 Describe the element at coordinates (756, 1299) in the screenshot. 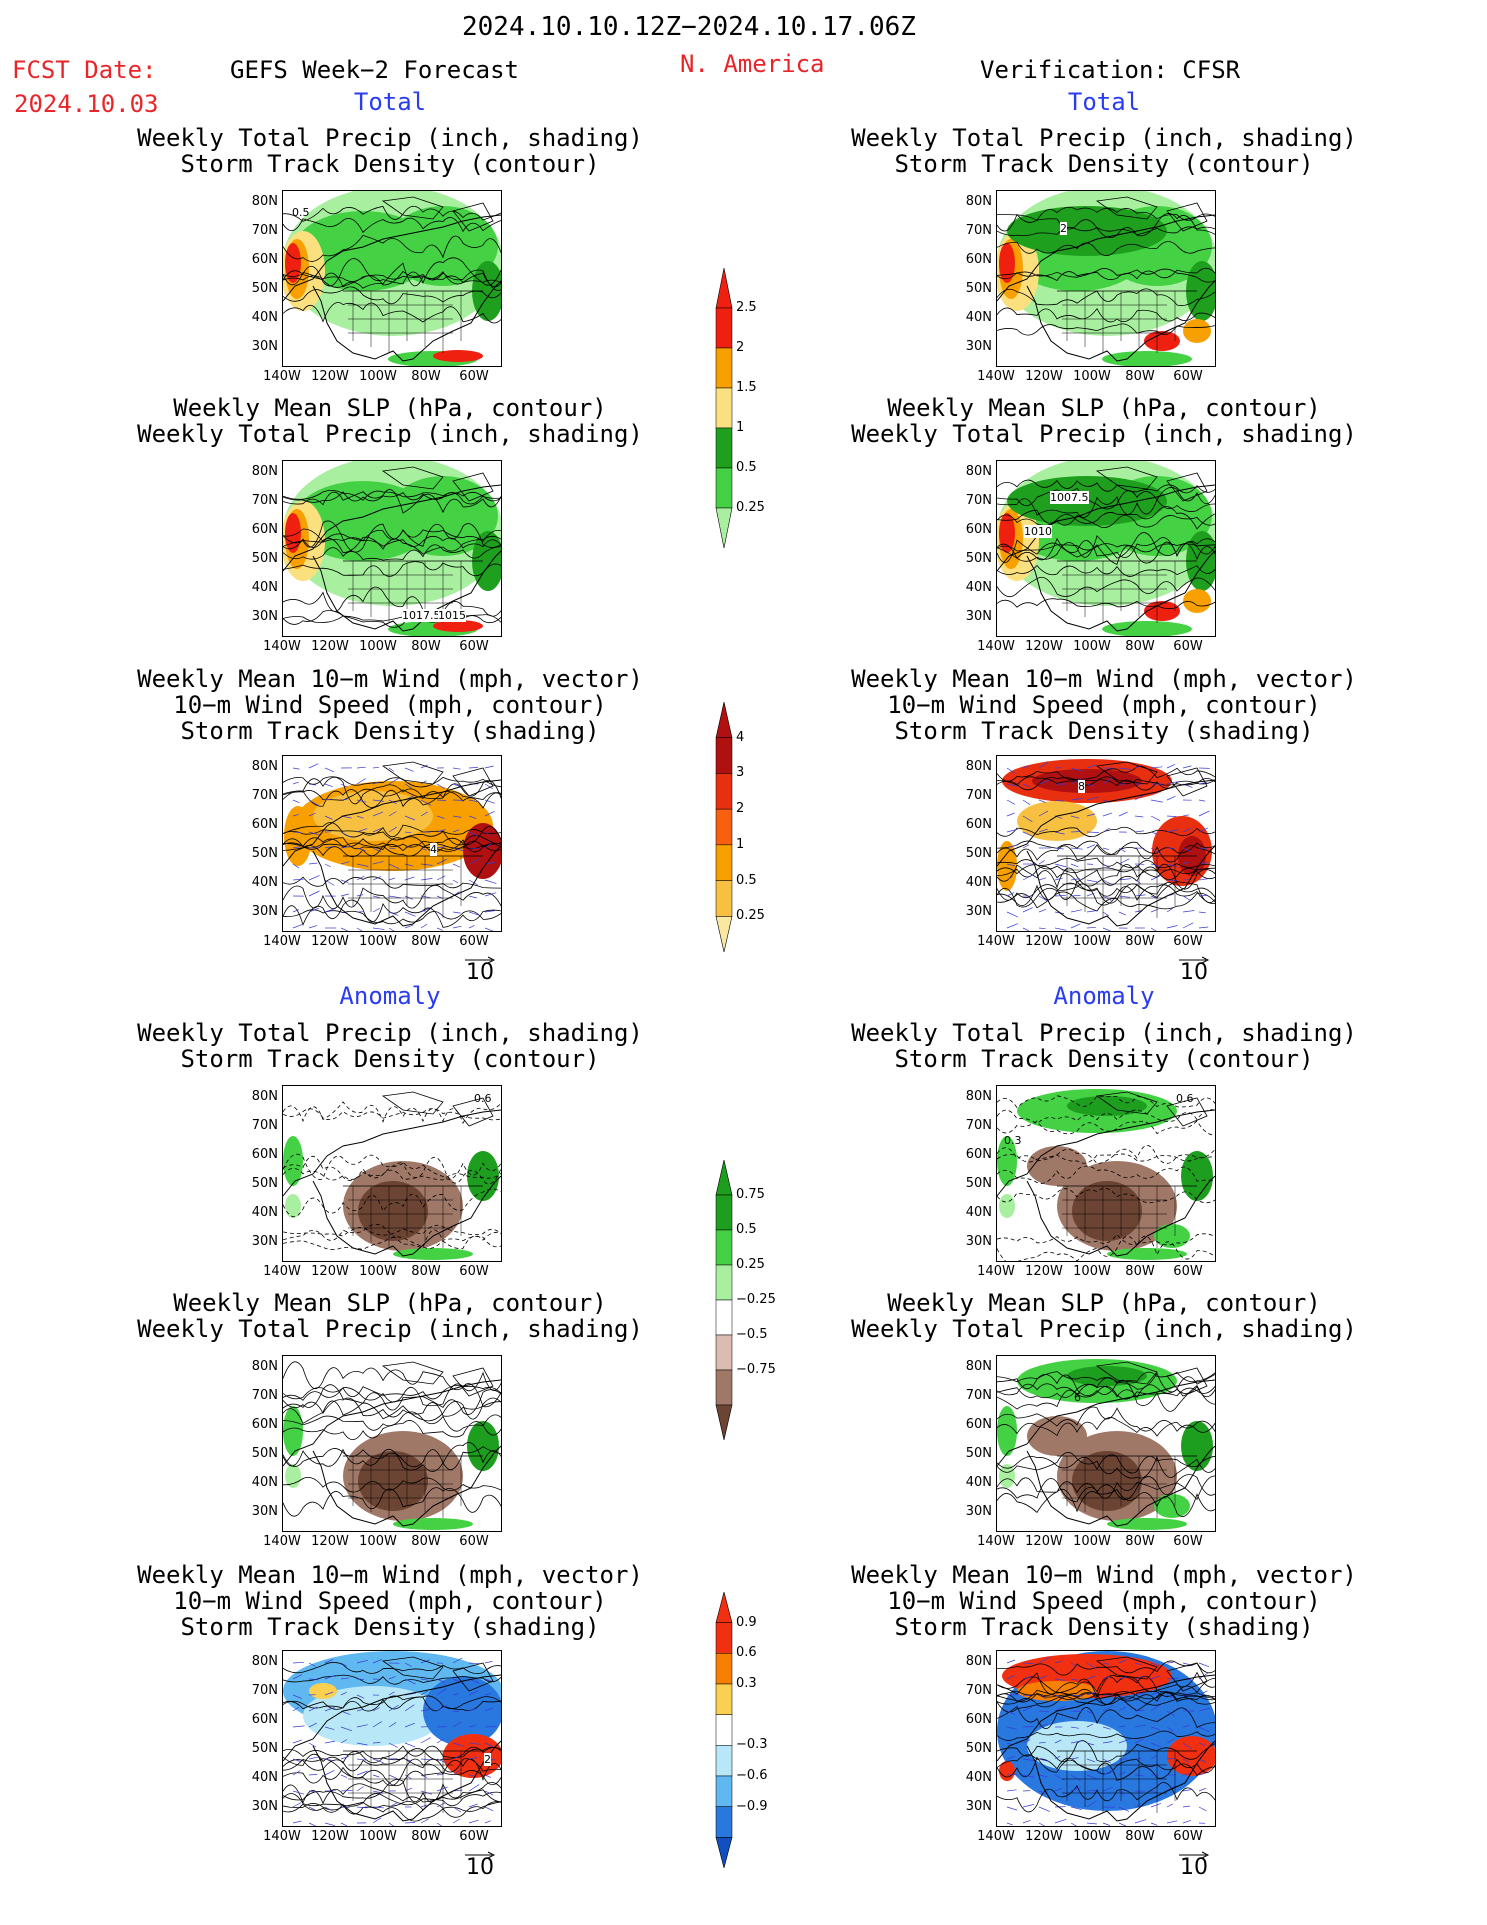

I see `colorbar-label: −0.25` at that location.